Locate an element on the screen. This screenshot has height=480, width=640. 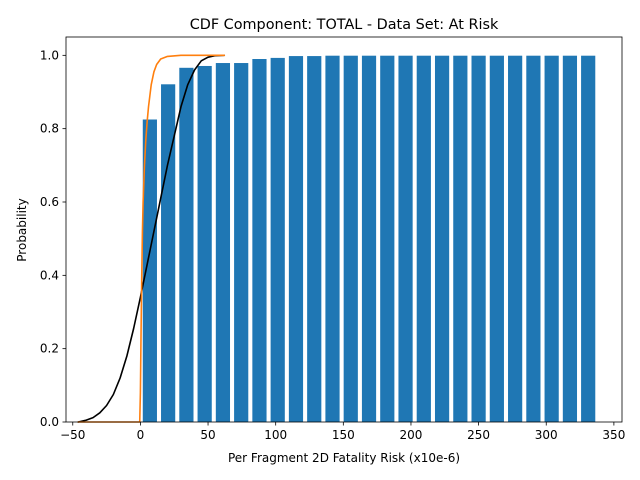
x-tick-label-0: −50 is located at coordinates (72, 435).